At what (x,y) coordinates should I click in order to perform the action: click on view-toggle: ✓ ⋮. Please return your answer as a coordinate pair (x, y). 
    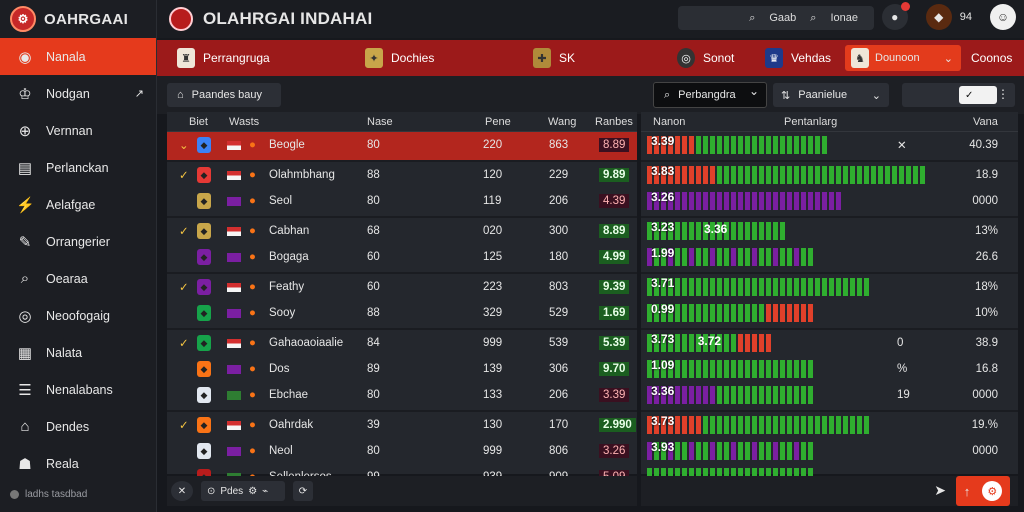
    Looking at the image, I should click on (958, 95).